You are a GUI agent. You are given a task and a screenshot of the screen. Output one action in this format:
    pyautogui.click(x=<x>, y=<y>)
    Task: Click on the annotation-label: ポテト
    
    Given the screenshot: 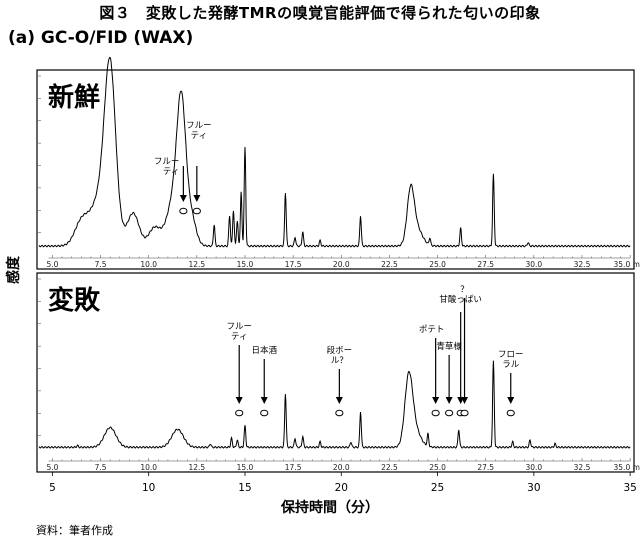 What is the action you would take?
    pyautogui.click(x=432, y=330)
    